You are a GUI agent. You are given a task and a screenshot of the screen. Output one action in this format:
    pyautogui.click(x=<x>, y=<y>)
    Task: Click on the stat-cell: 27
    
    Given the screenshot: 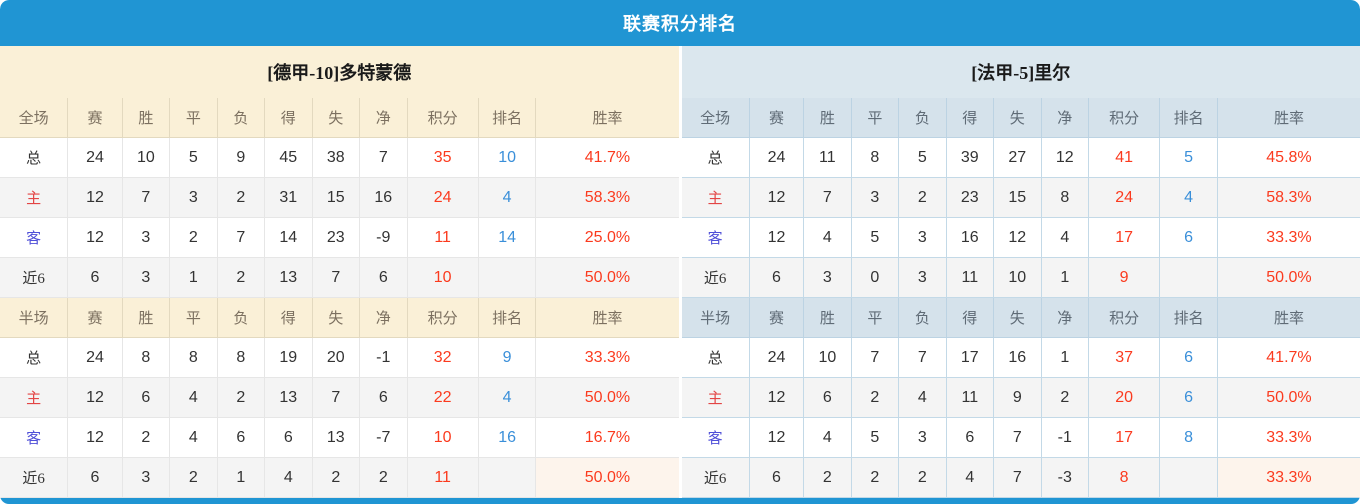 What is the action you would take?
    pyautogui.click(x=1017, y=157)
    